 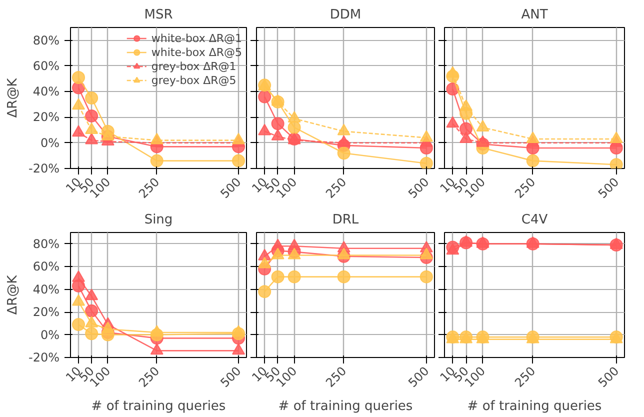 What do you see at coordinates (534, 220) in the screenshot?
I see `chart-title: C4V` at bounding box center [534, 220].